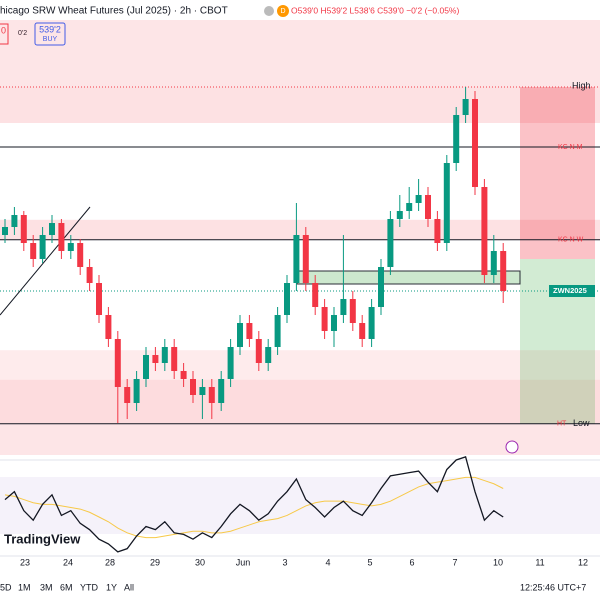 This screenshot has height=600, width=600. Describe the element at coordinates (200, 562) in the screenshot. I see `x-tick-label: 30` at that location.